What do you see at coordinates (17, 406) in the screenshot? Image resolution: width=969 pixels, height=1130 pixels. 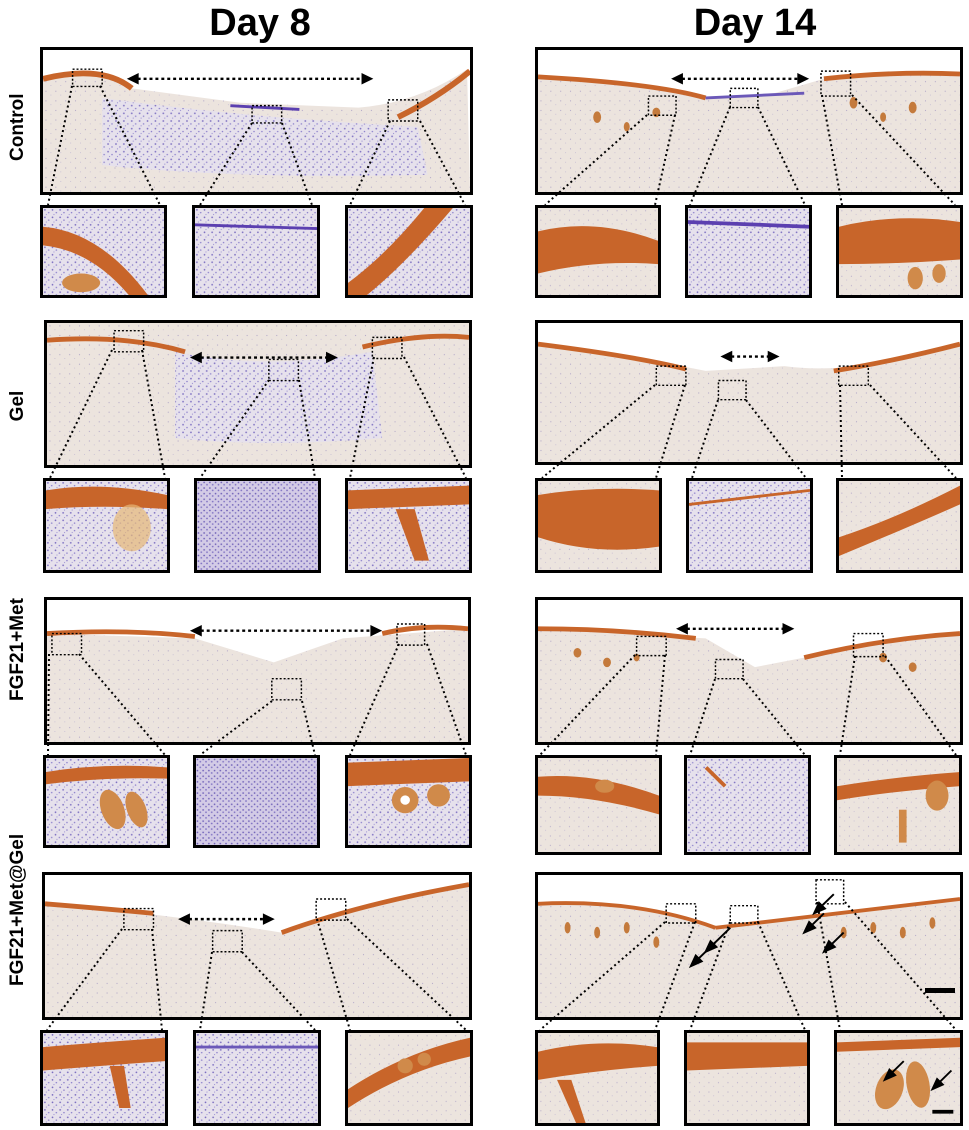 I see `row-label-gel: Gel` at bounding box center [17, 406].